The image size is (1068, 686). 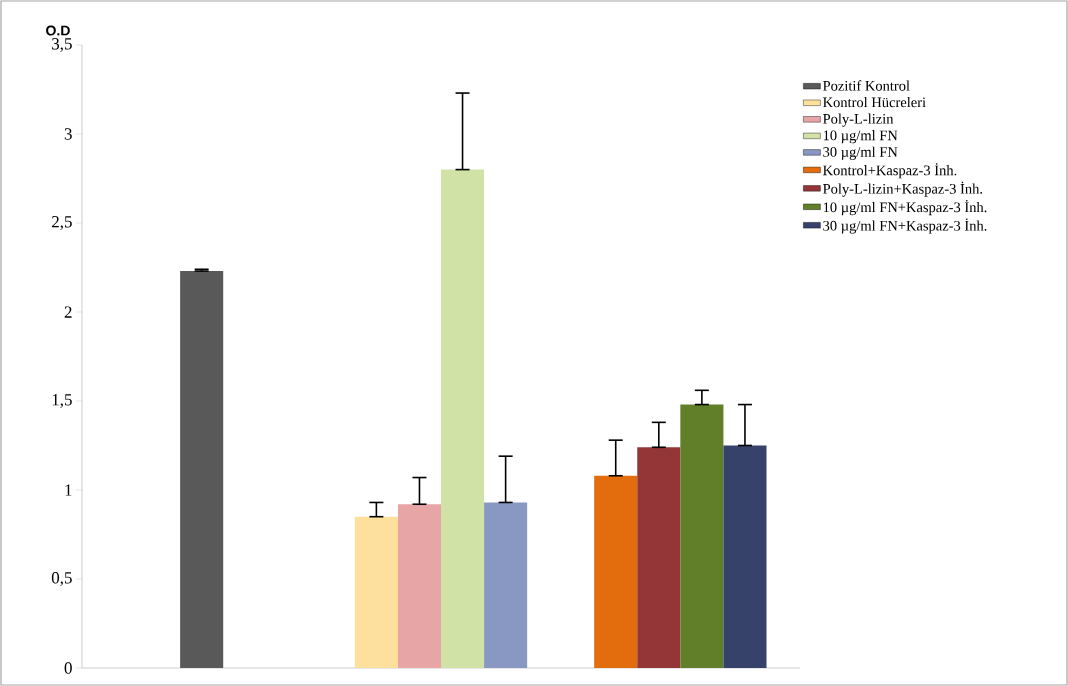 I want to click on y-tick-label: 0, so click(x=68, y=668).